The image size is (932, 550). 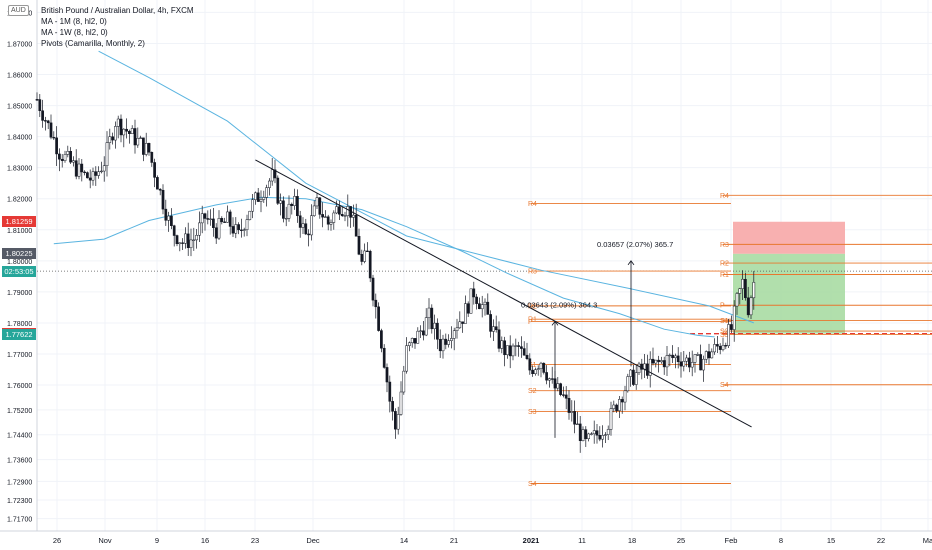 I want to click on x-tick-label: 26, so click(x=57, y=540).